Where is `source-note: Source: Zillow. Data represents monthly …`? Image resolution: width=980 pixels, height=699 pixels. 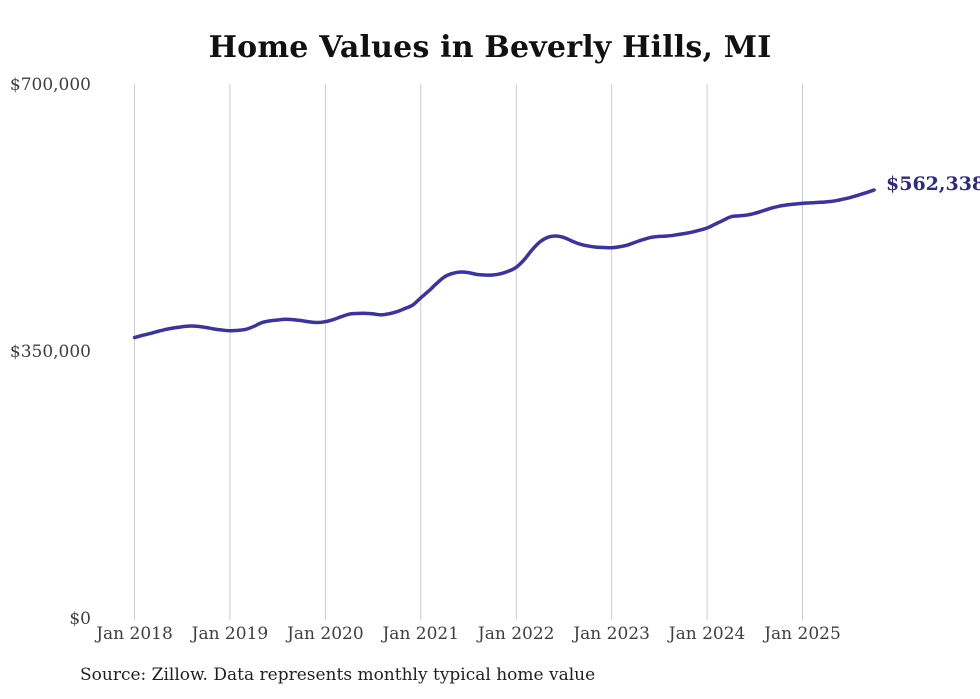 source-note: Source: Zillow. Data represents monthly … is located at coordinates (338, 675).